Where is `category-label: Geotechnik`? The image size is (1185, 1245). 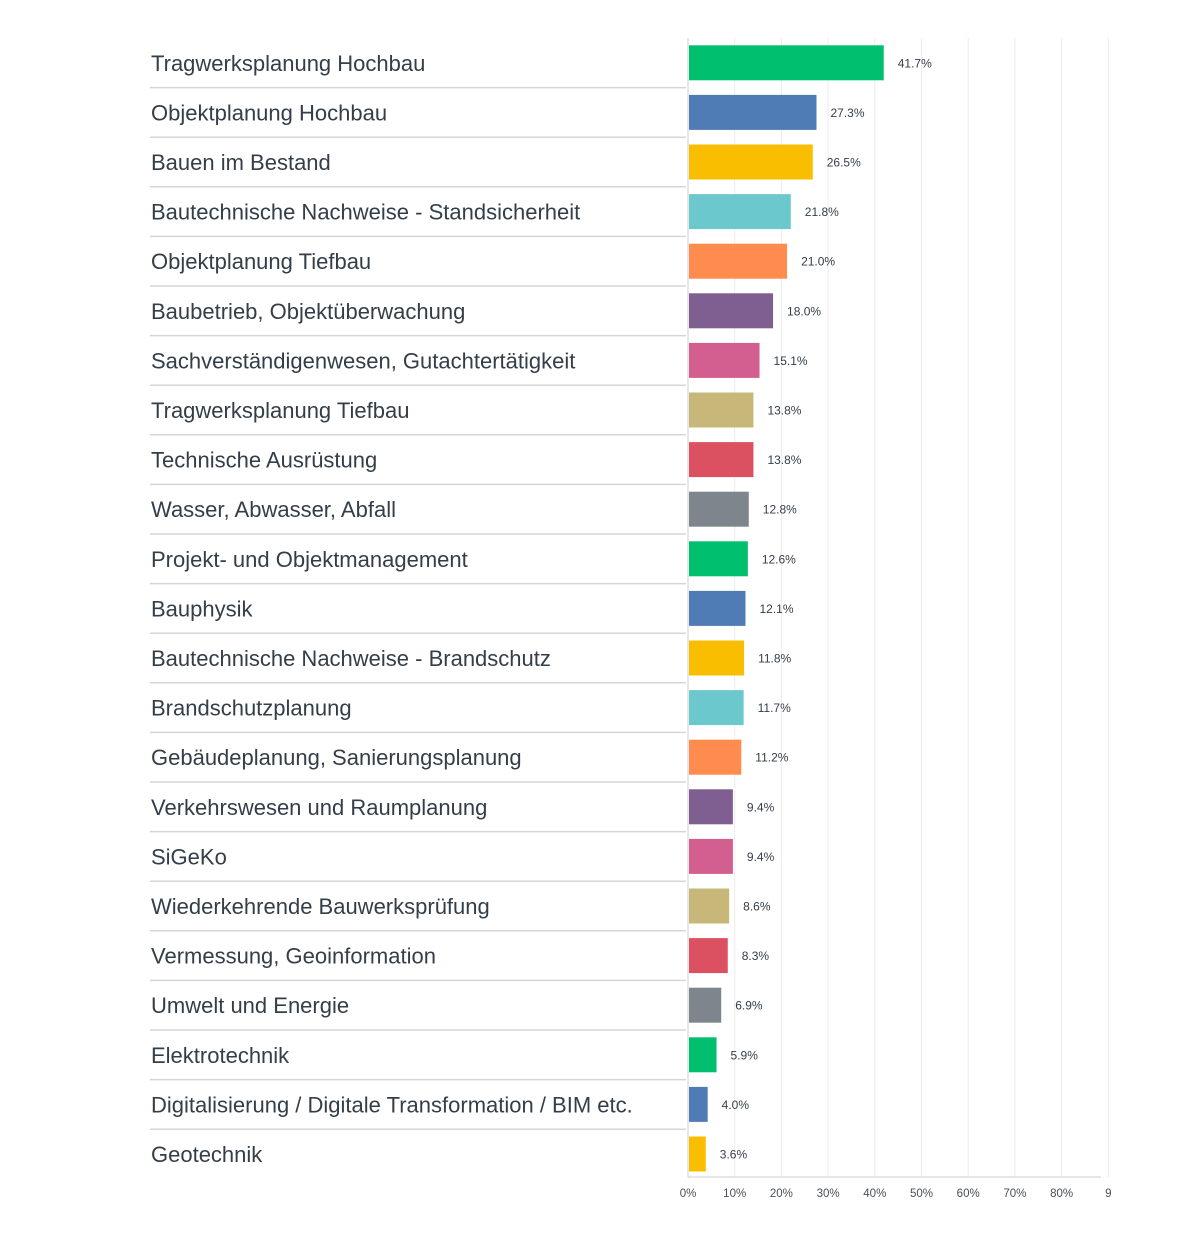 category-label: Geotechnik is located at coordinates (207, 1154).